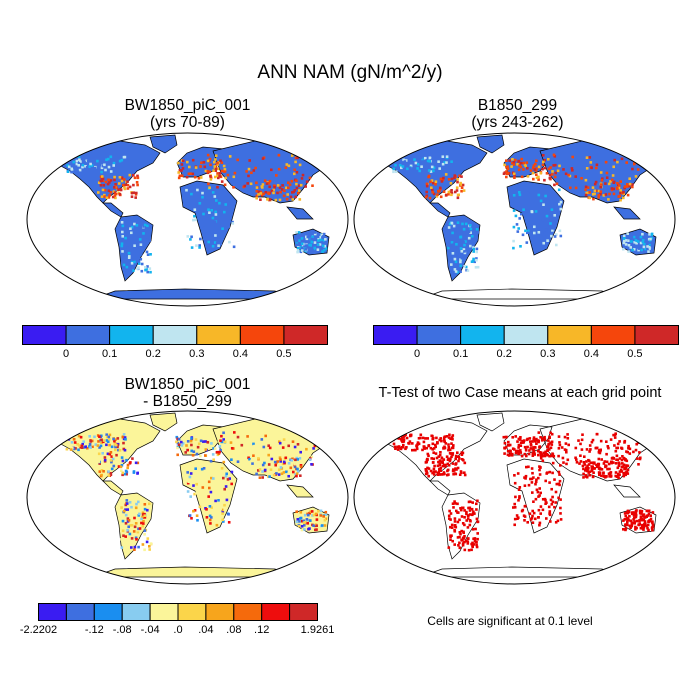  Describe the element at coordinates (490, 144) in the screenshot. I see `landmass-greenland` at that location.